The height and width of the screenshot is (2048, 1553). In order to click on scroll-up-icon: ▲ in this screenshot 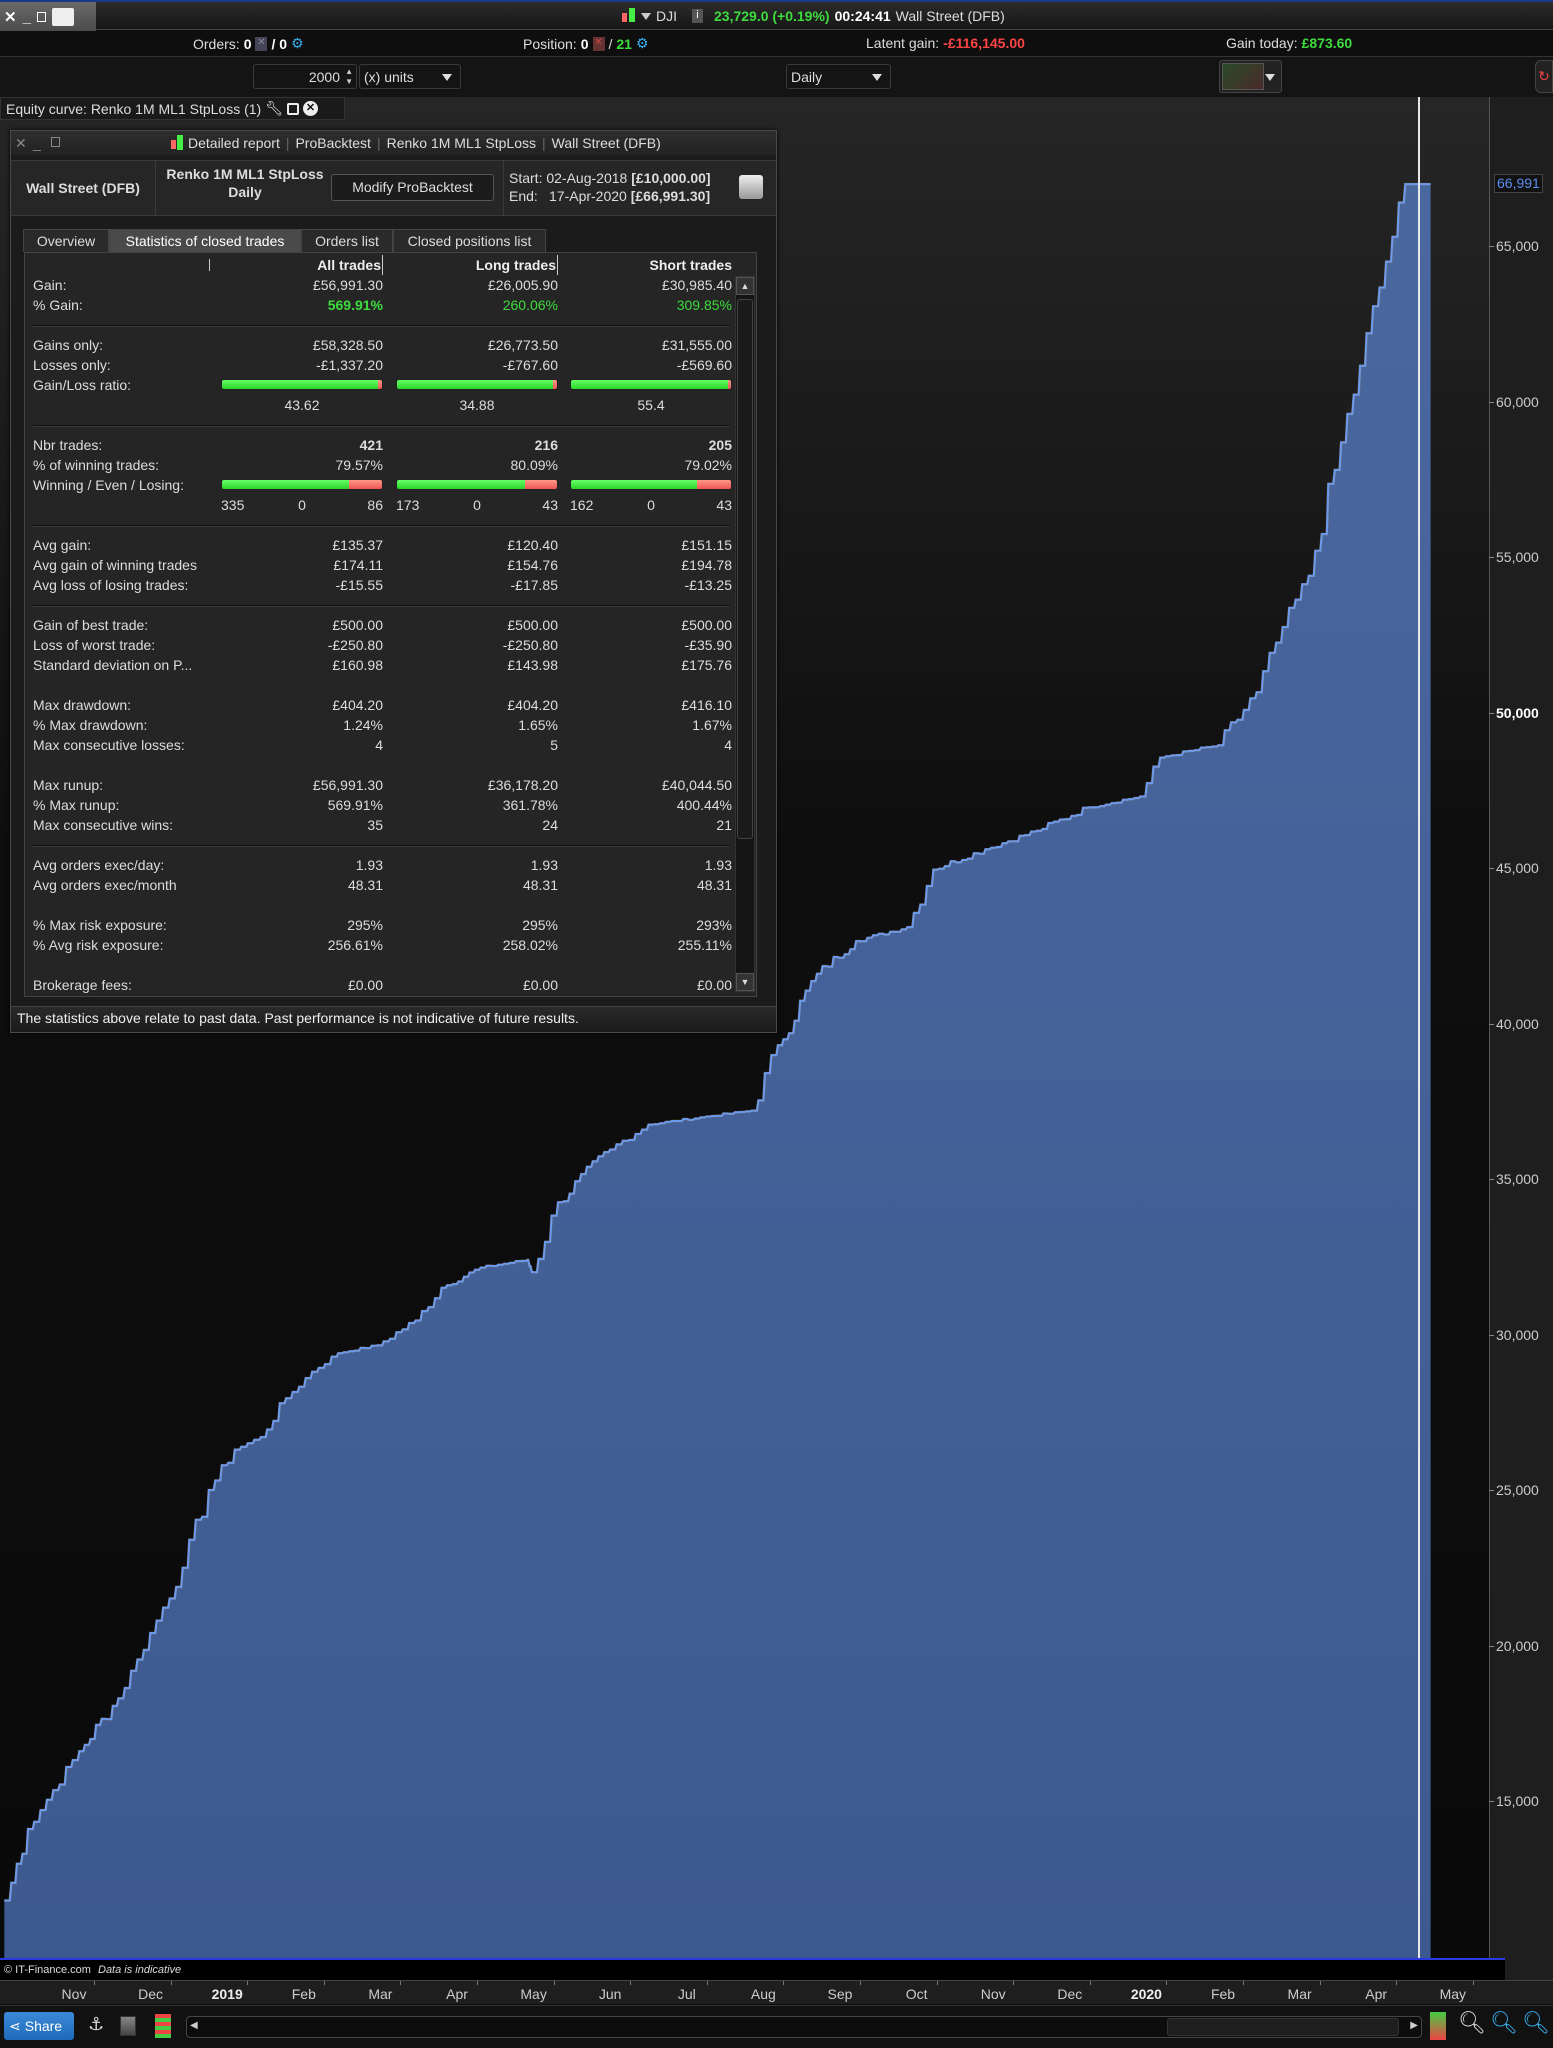, I will do `click(745, 286)`.